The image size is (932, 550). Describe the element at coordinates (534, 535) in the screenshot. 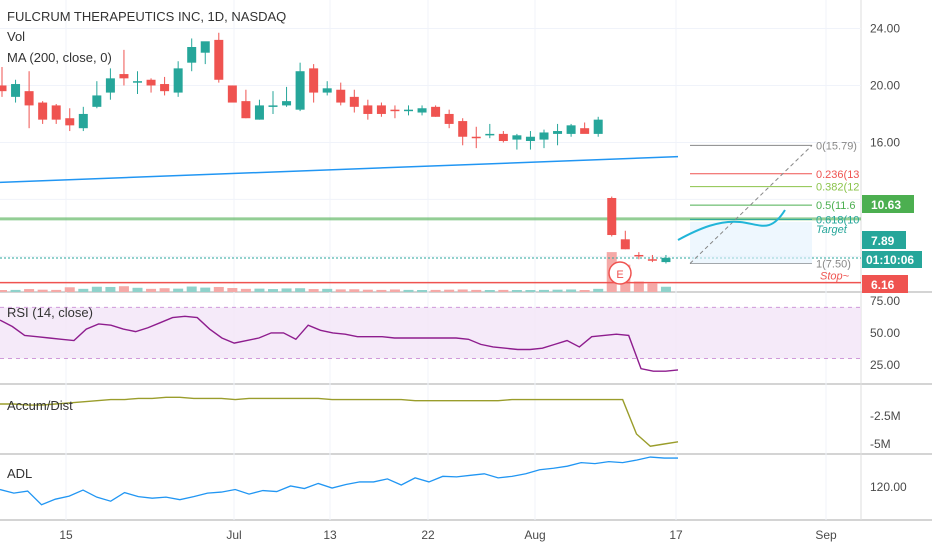

I see `x-tick-label: Aug` at that location.